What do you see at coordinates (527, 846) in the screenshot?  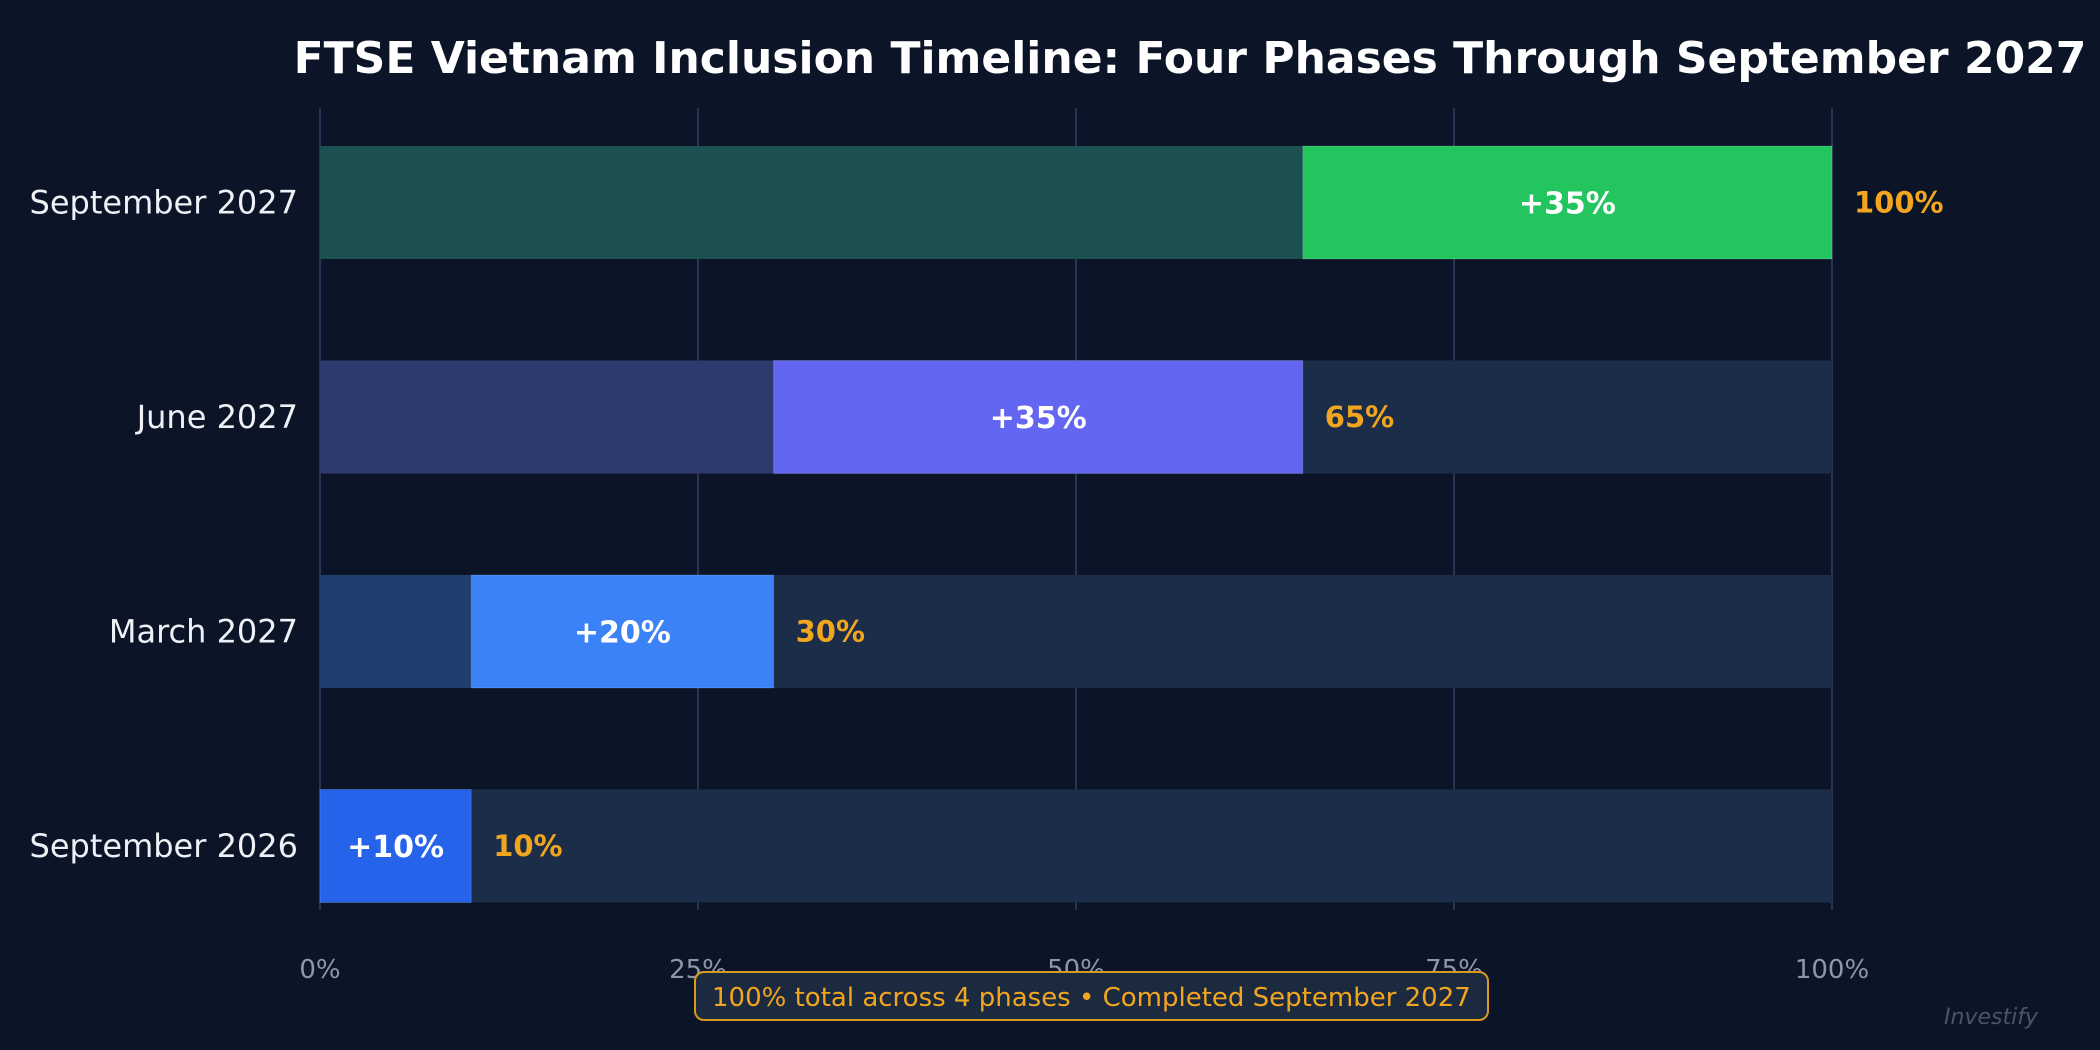 I see `cumulative-label: 10%` at bounding box center [527, 846].